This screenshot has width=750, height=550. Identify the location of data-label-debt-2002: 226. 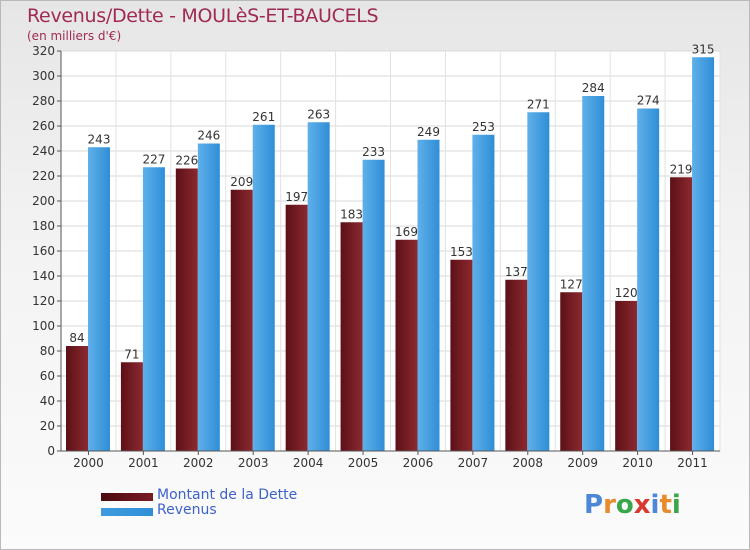
(186, 161).